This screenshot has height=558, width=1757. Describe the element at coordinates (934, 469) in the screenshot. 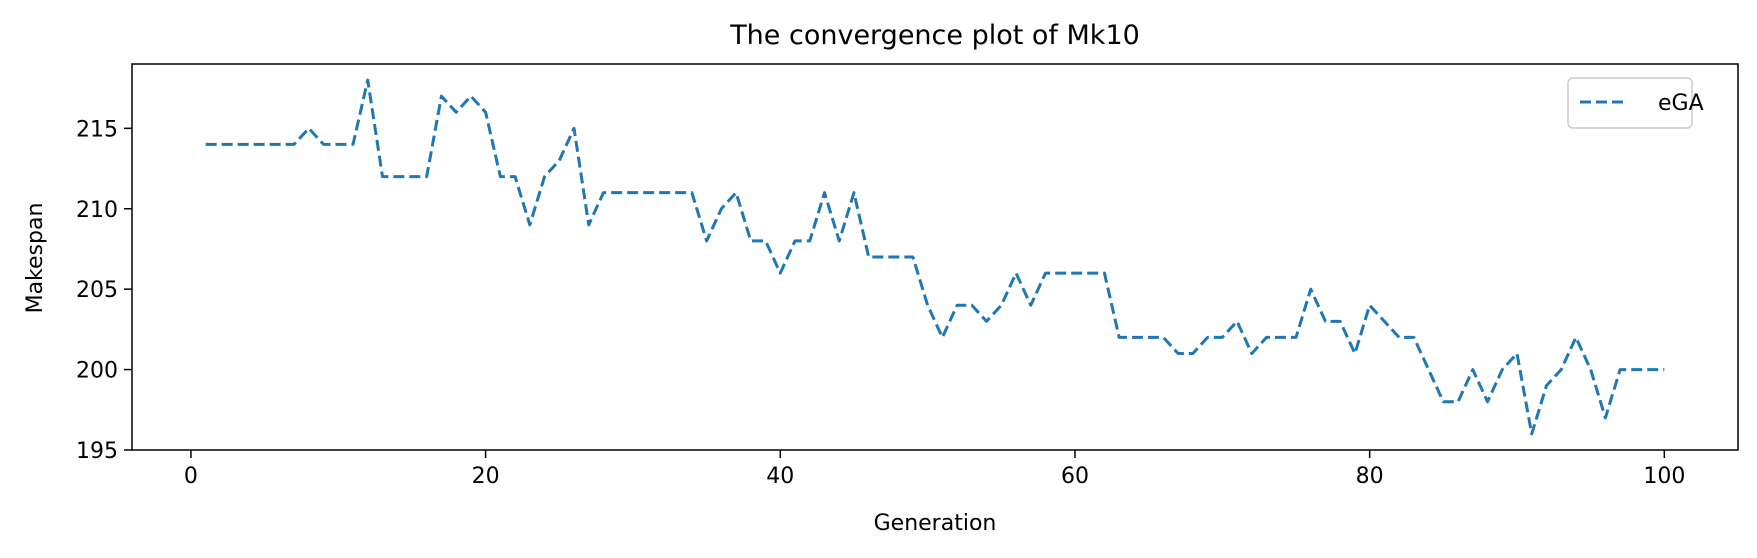

I see `x-axis: 0 20 40 60 80 100` at that location.